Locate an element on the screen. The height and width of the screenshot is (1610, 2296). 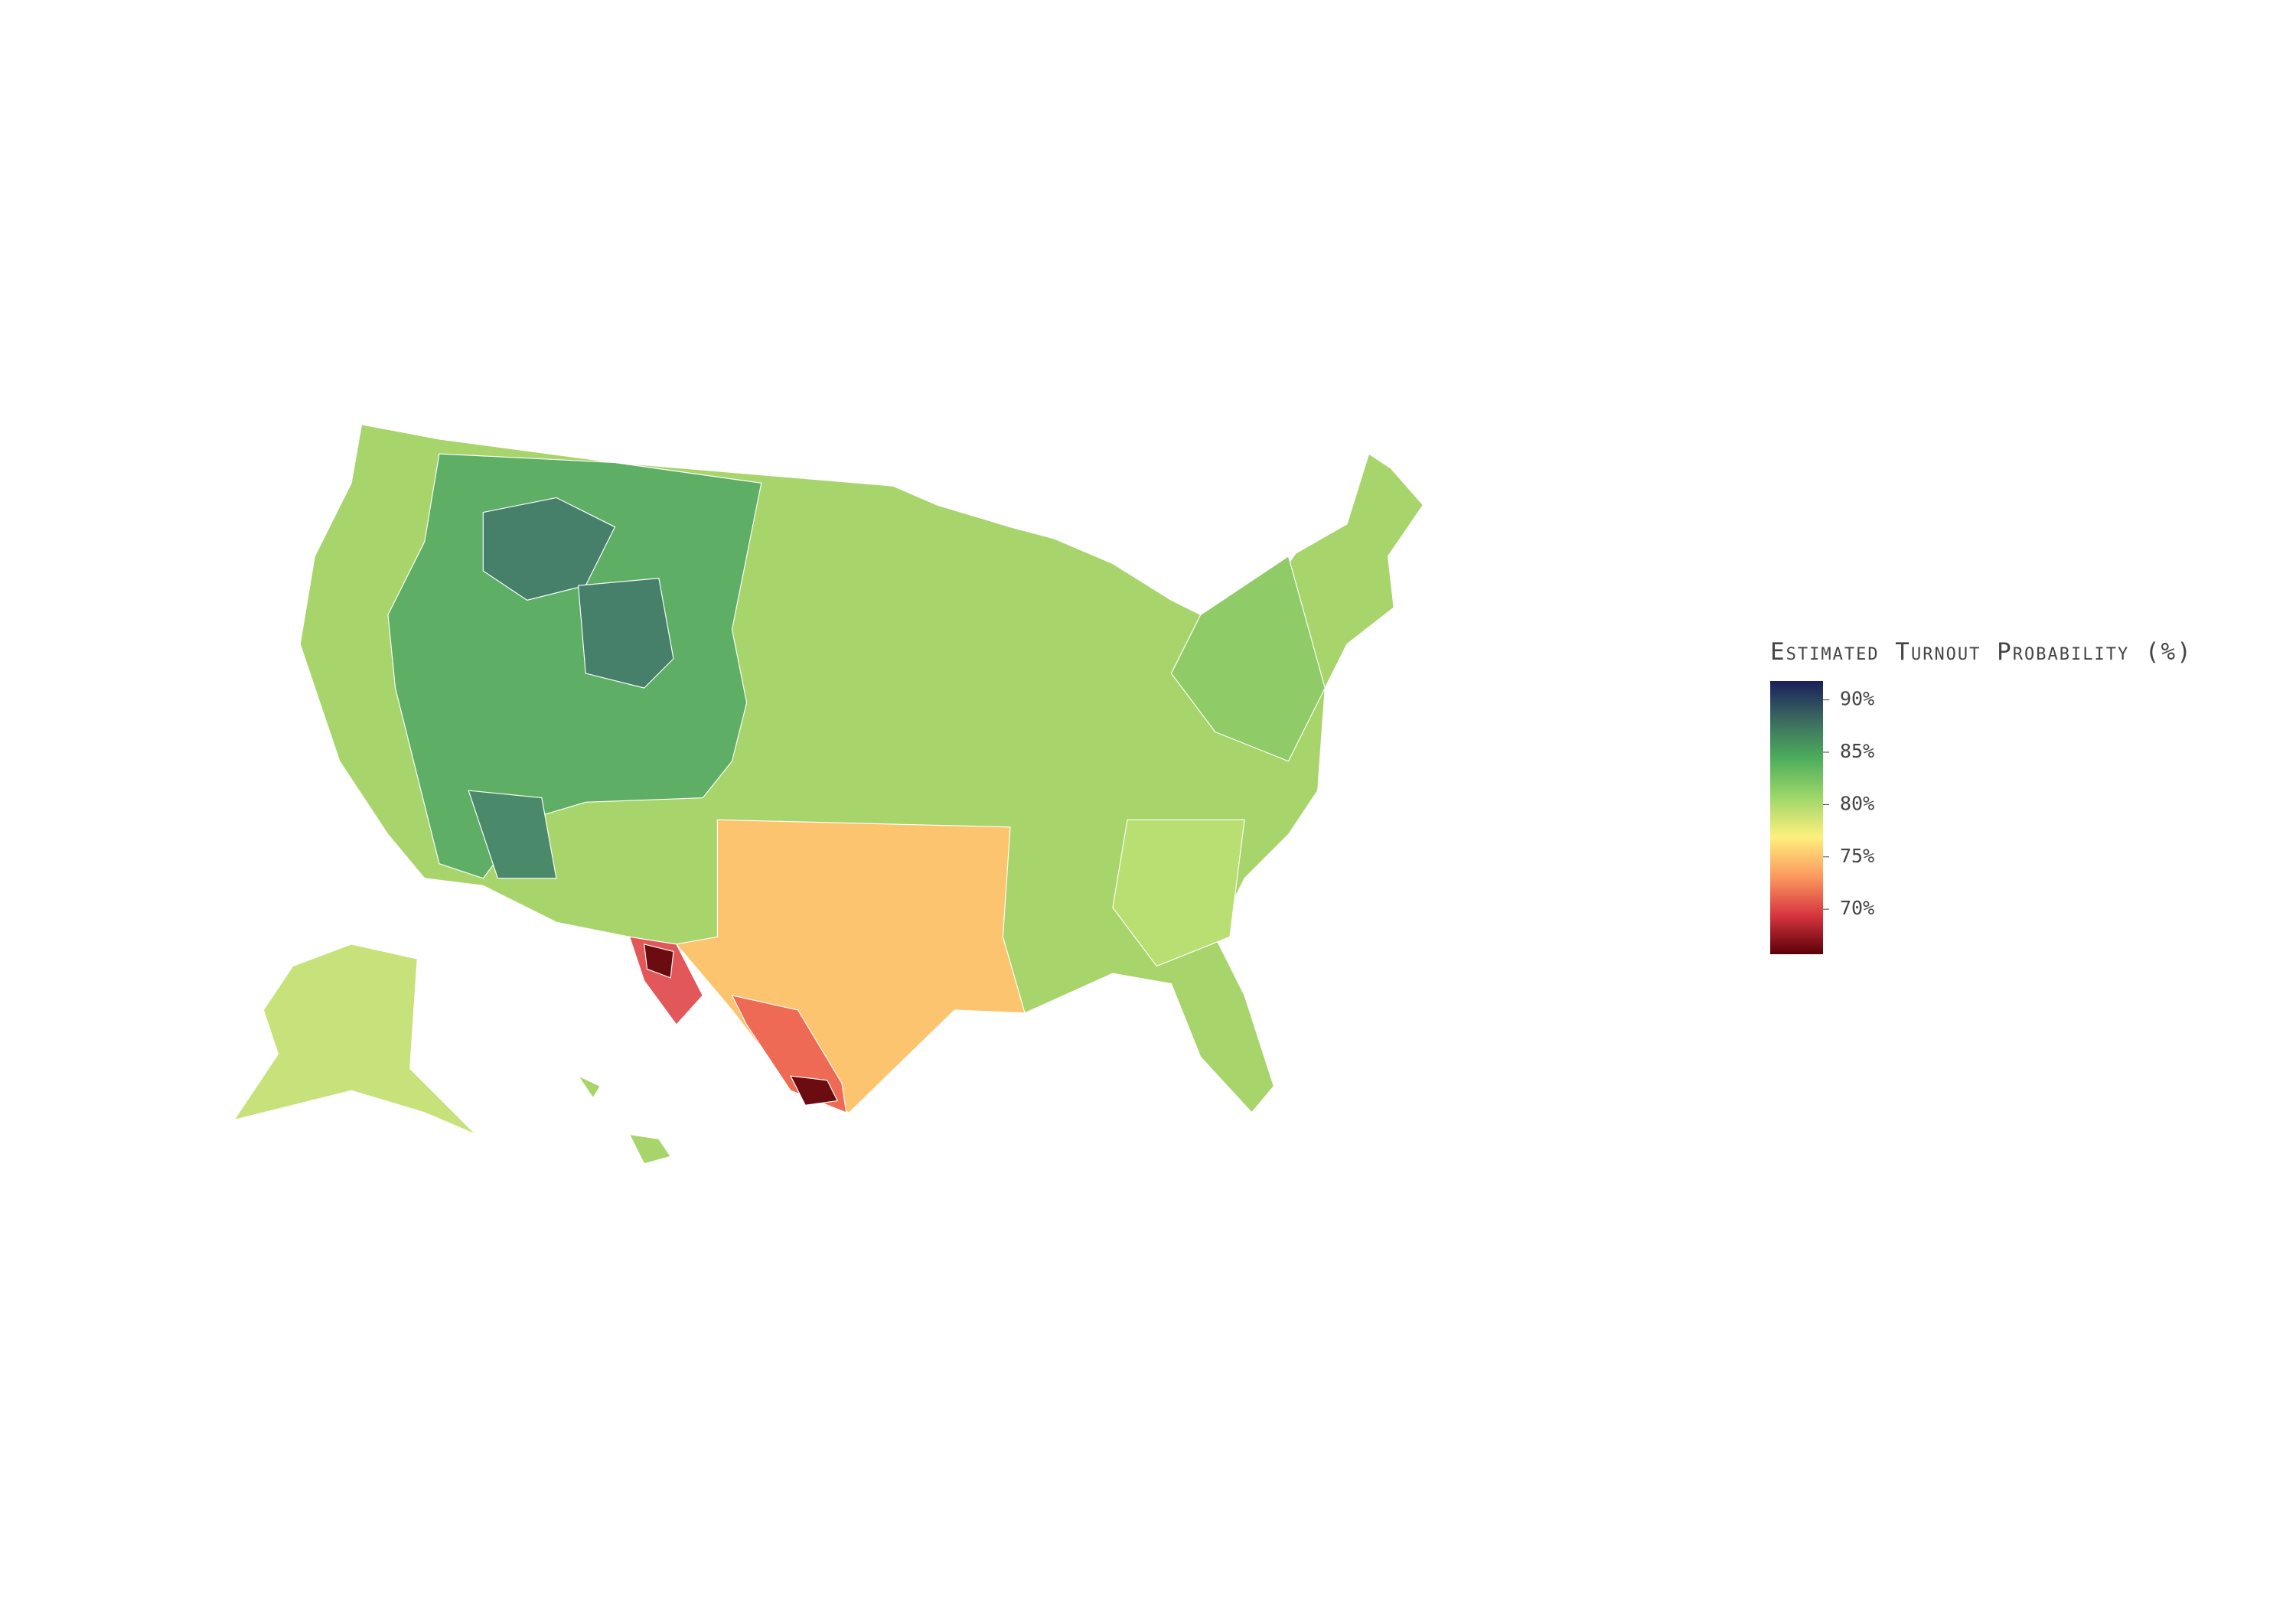
east-region is located at coordinates (1248, 659).